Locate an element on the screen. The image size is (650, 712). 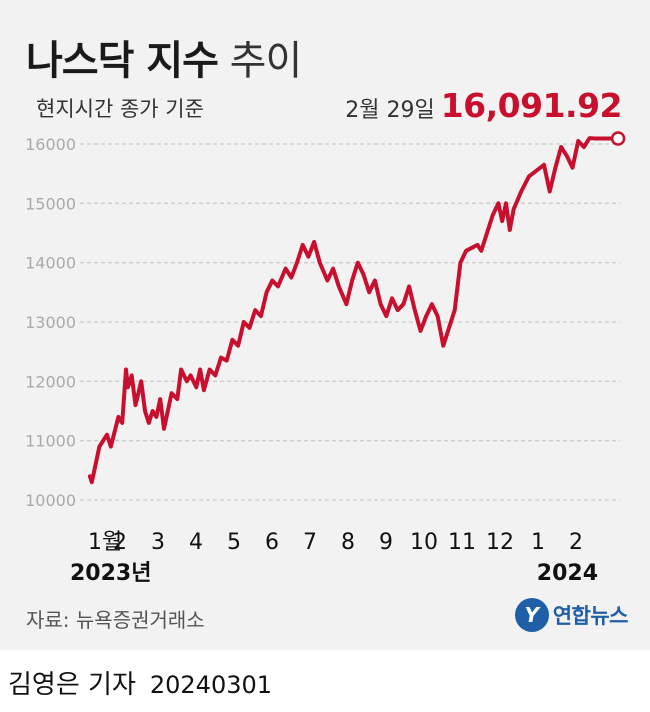
y-axis-ticks: 10000 11000 12000 13000 14000 15000 16000 is located at coordinates (50, 322).